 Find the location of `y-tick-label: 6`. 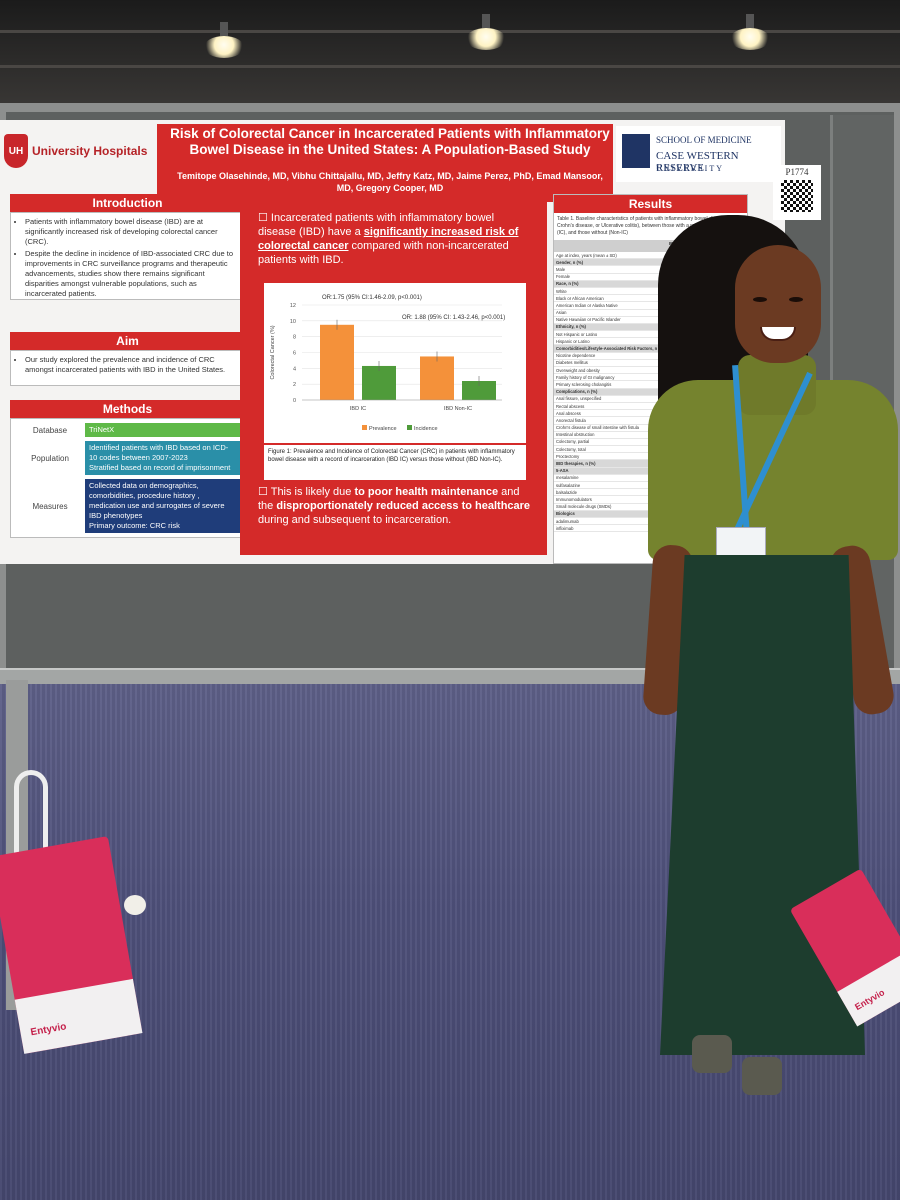

y-tick-label: 6 is located at coordinates (294, 354).